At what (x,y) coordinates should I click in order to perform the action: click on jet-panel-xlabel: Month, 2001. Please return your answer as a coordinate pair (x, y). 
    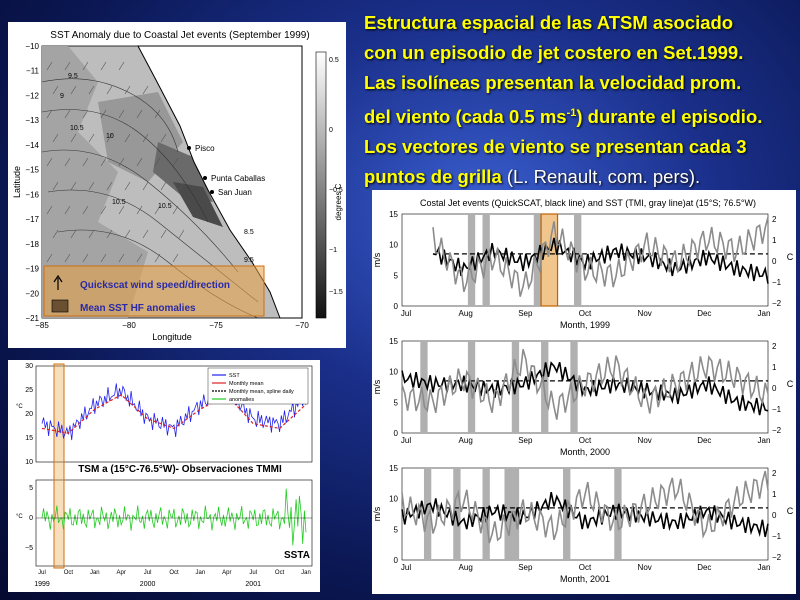
    Looking at the image, I should click on (585, 579).